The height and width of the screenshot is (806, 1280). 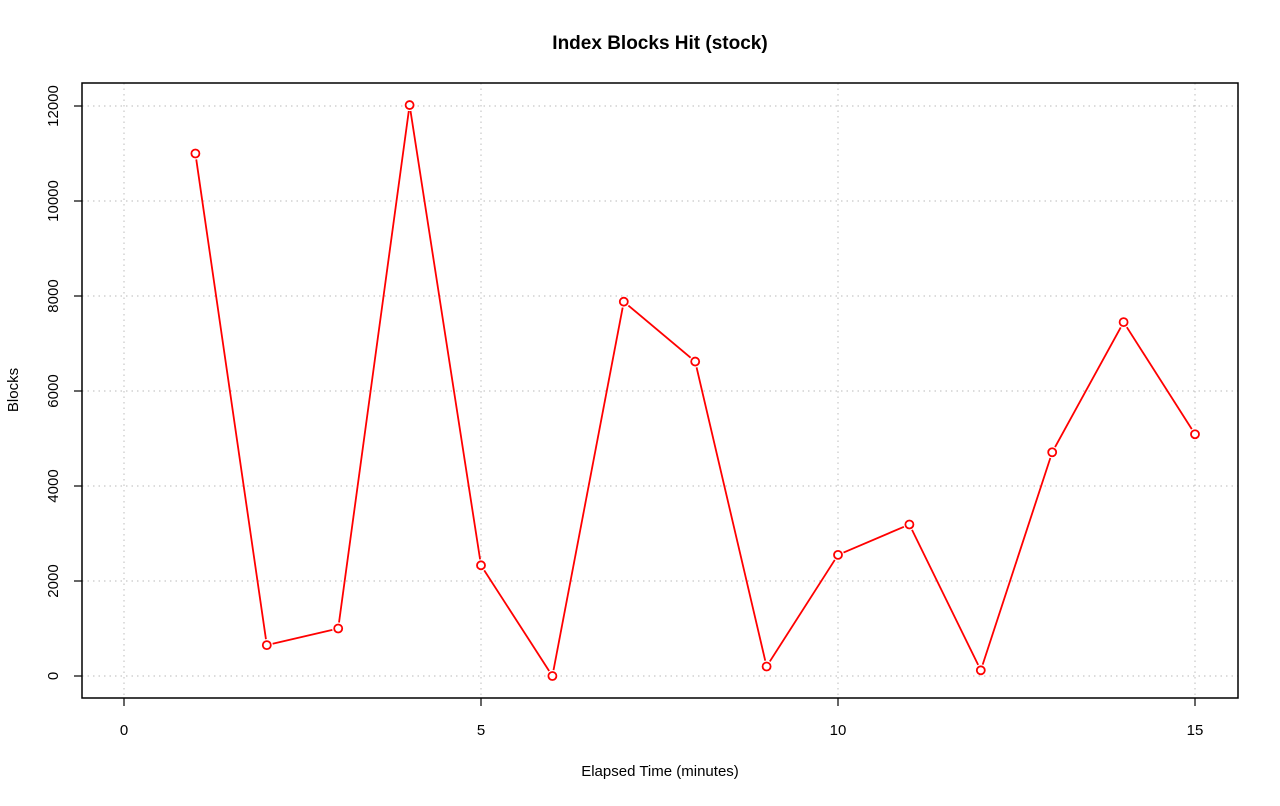 What do you see at coordinates (53, 676) in the screenshot?
I see `y-tick-label: 0` at bounding box center [53, 676].